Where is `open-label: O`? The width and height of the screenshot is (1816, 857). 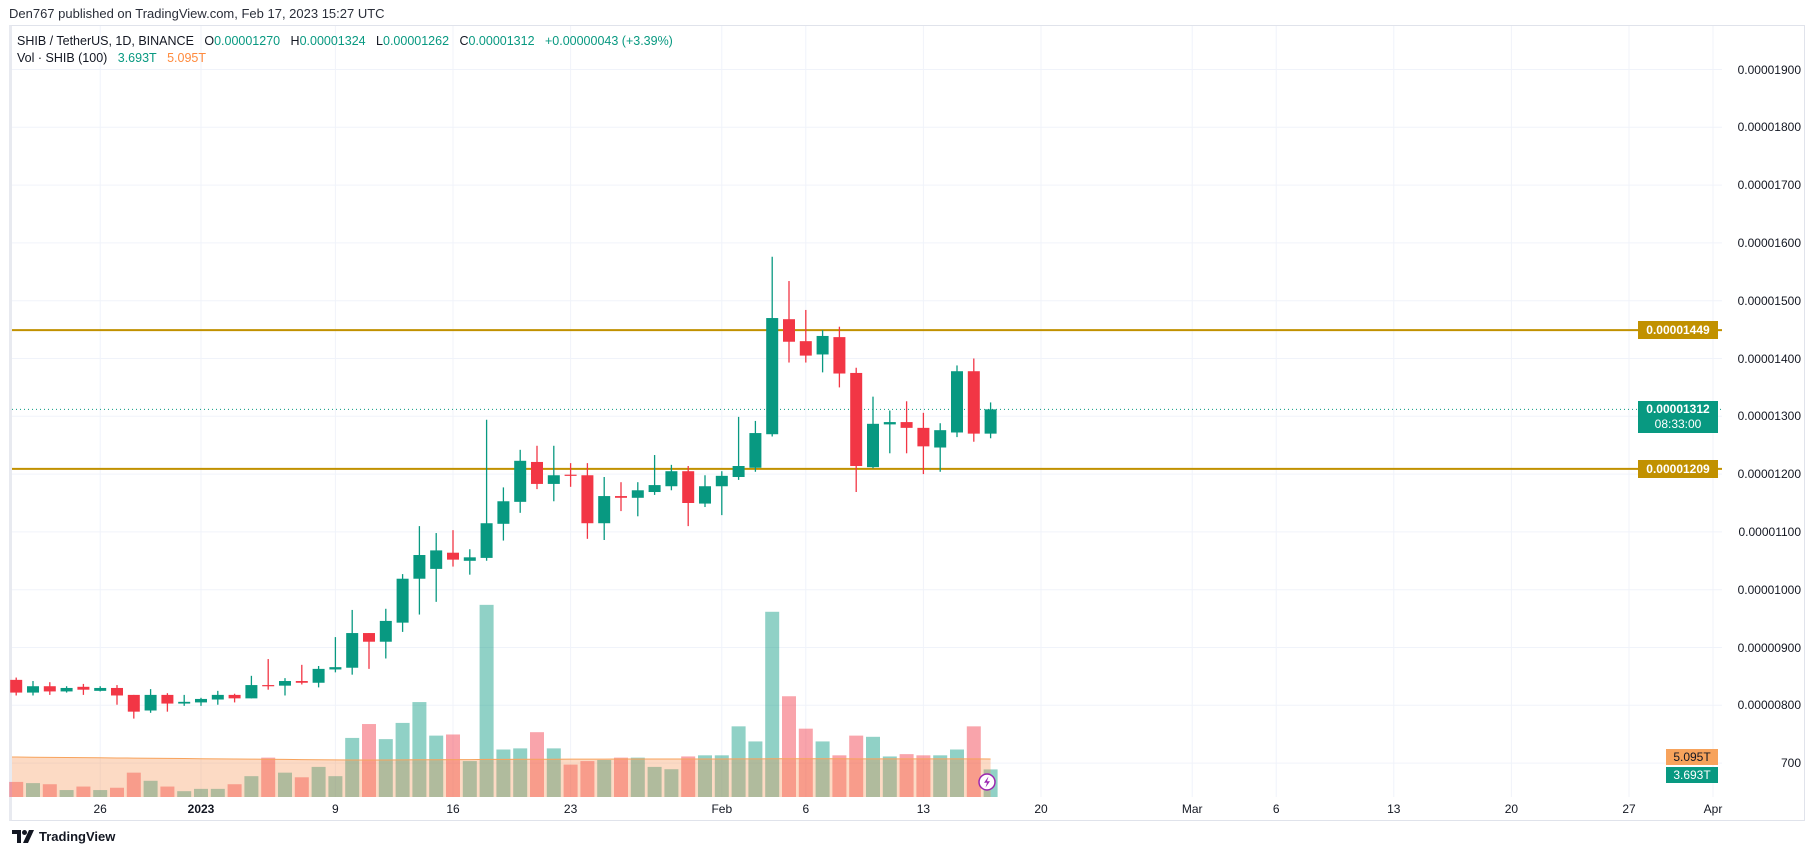 open-label: O is located at coordinates (209, 41).